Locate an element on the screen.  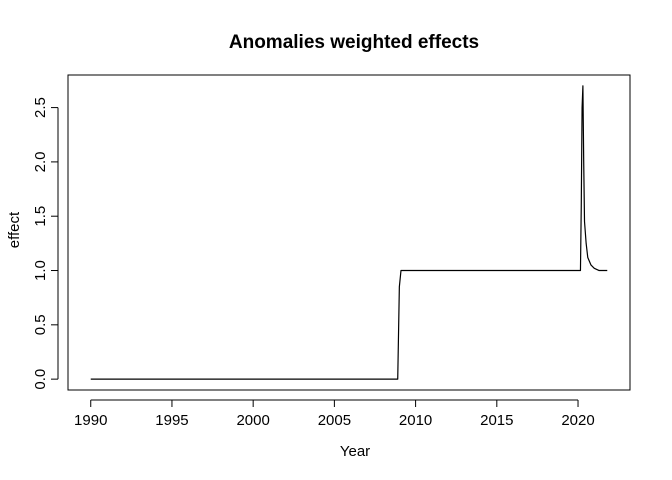
y-axis: 0.0 0.5 1.0 1.5 2.0 2.5 is located at coordinates (45, 243).